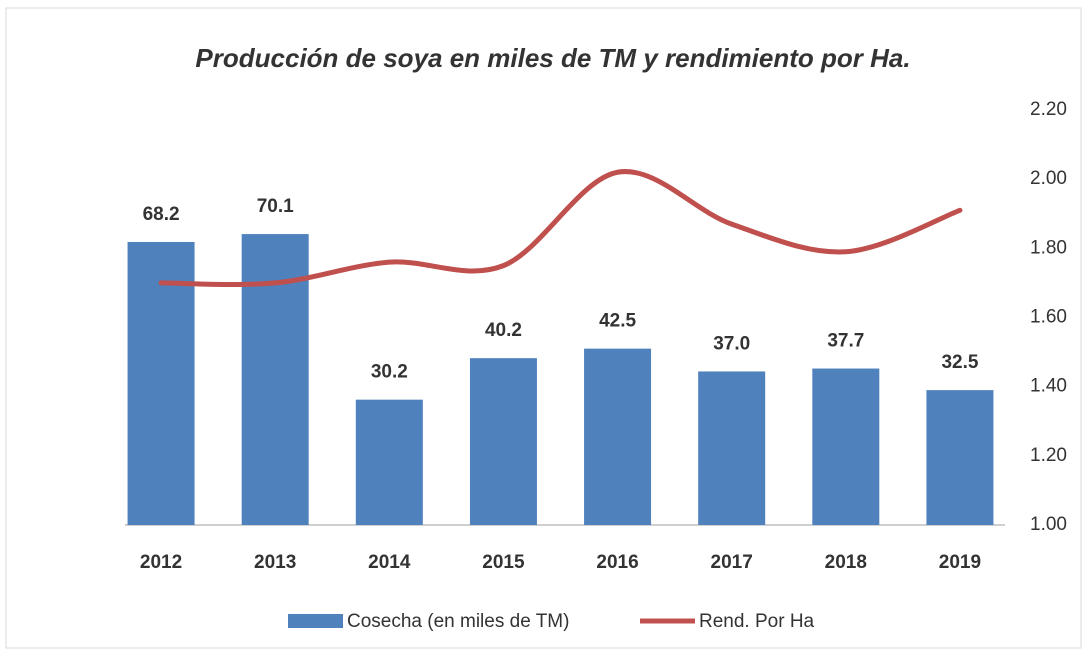 The height and width of the screenshot is (654, 1087). What do you see at coordinates (458, 621) in the screenshot?
I see `legend-label: Cosecha (en miles de TM)` at bounding box center [458, 621].